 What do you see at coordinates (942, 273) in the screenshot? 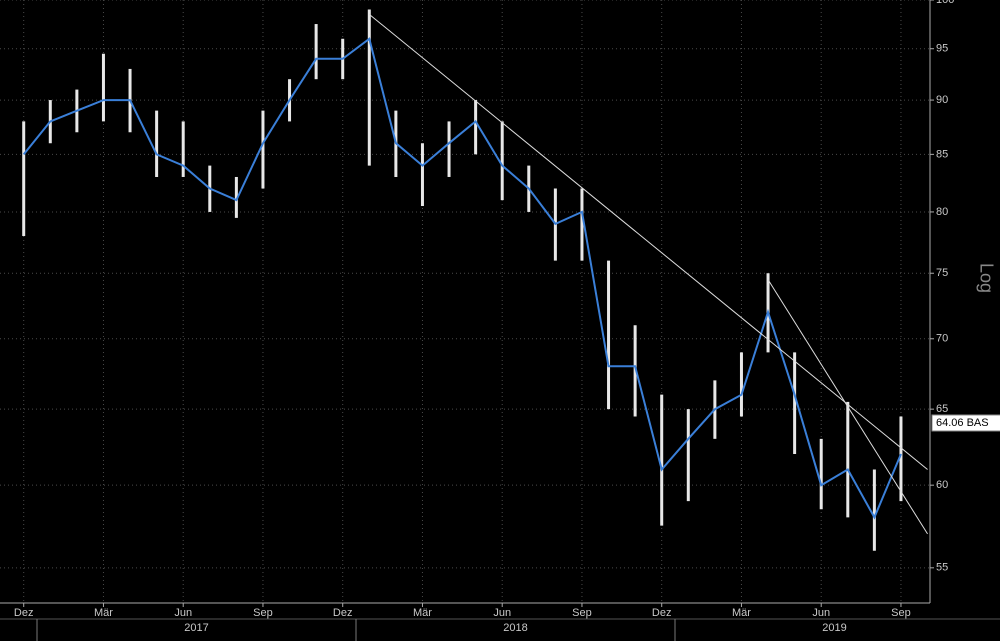
I see `y-tick-label: 75` at bounding box center [942, 273].